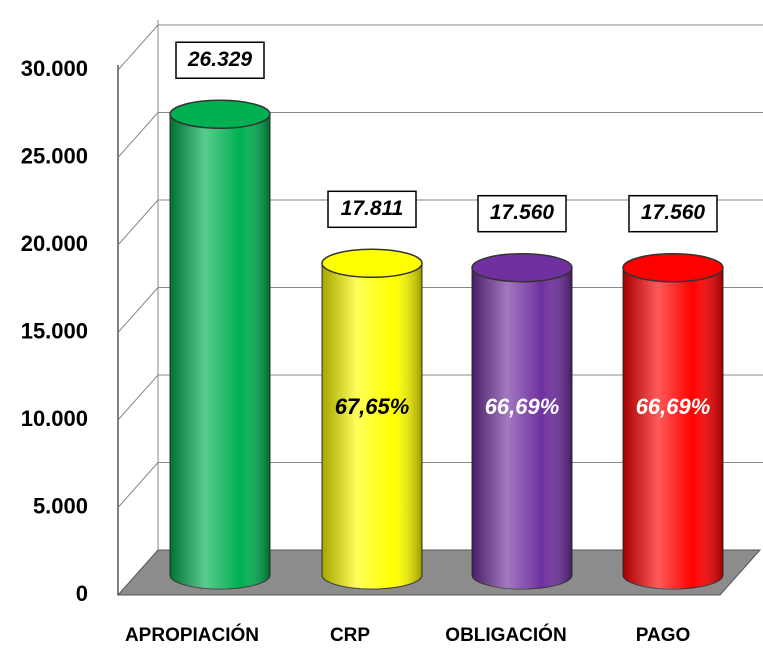 This screenshot has height=654, width=763. Describe the element at coordinates (663, 635) in the screenshot. I see `x-tick-label: PAGO` at that location.